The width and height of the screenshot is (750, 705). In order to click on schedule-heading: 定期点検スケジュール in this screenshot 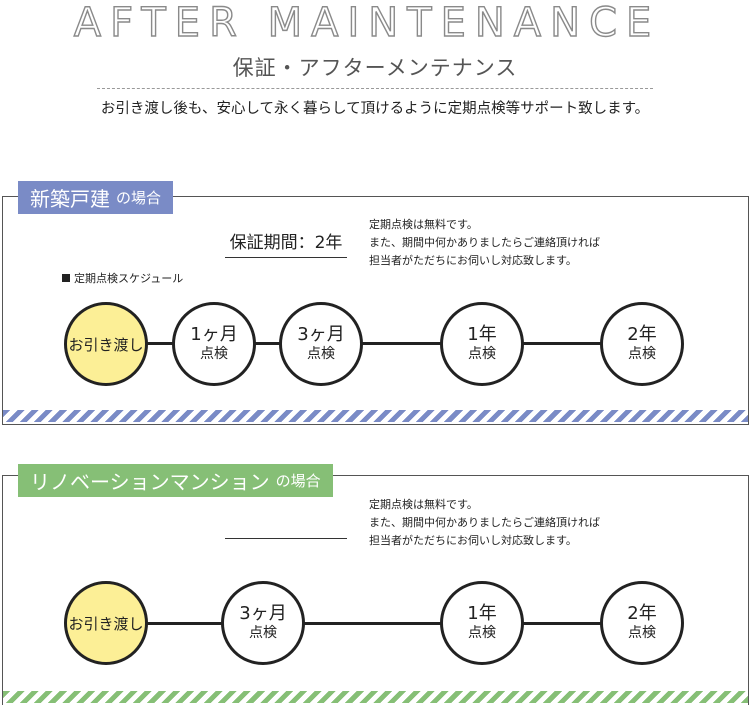, I will do `click(122, 278)`.